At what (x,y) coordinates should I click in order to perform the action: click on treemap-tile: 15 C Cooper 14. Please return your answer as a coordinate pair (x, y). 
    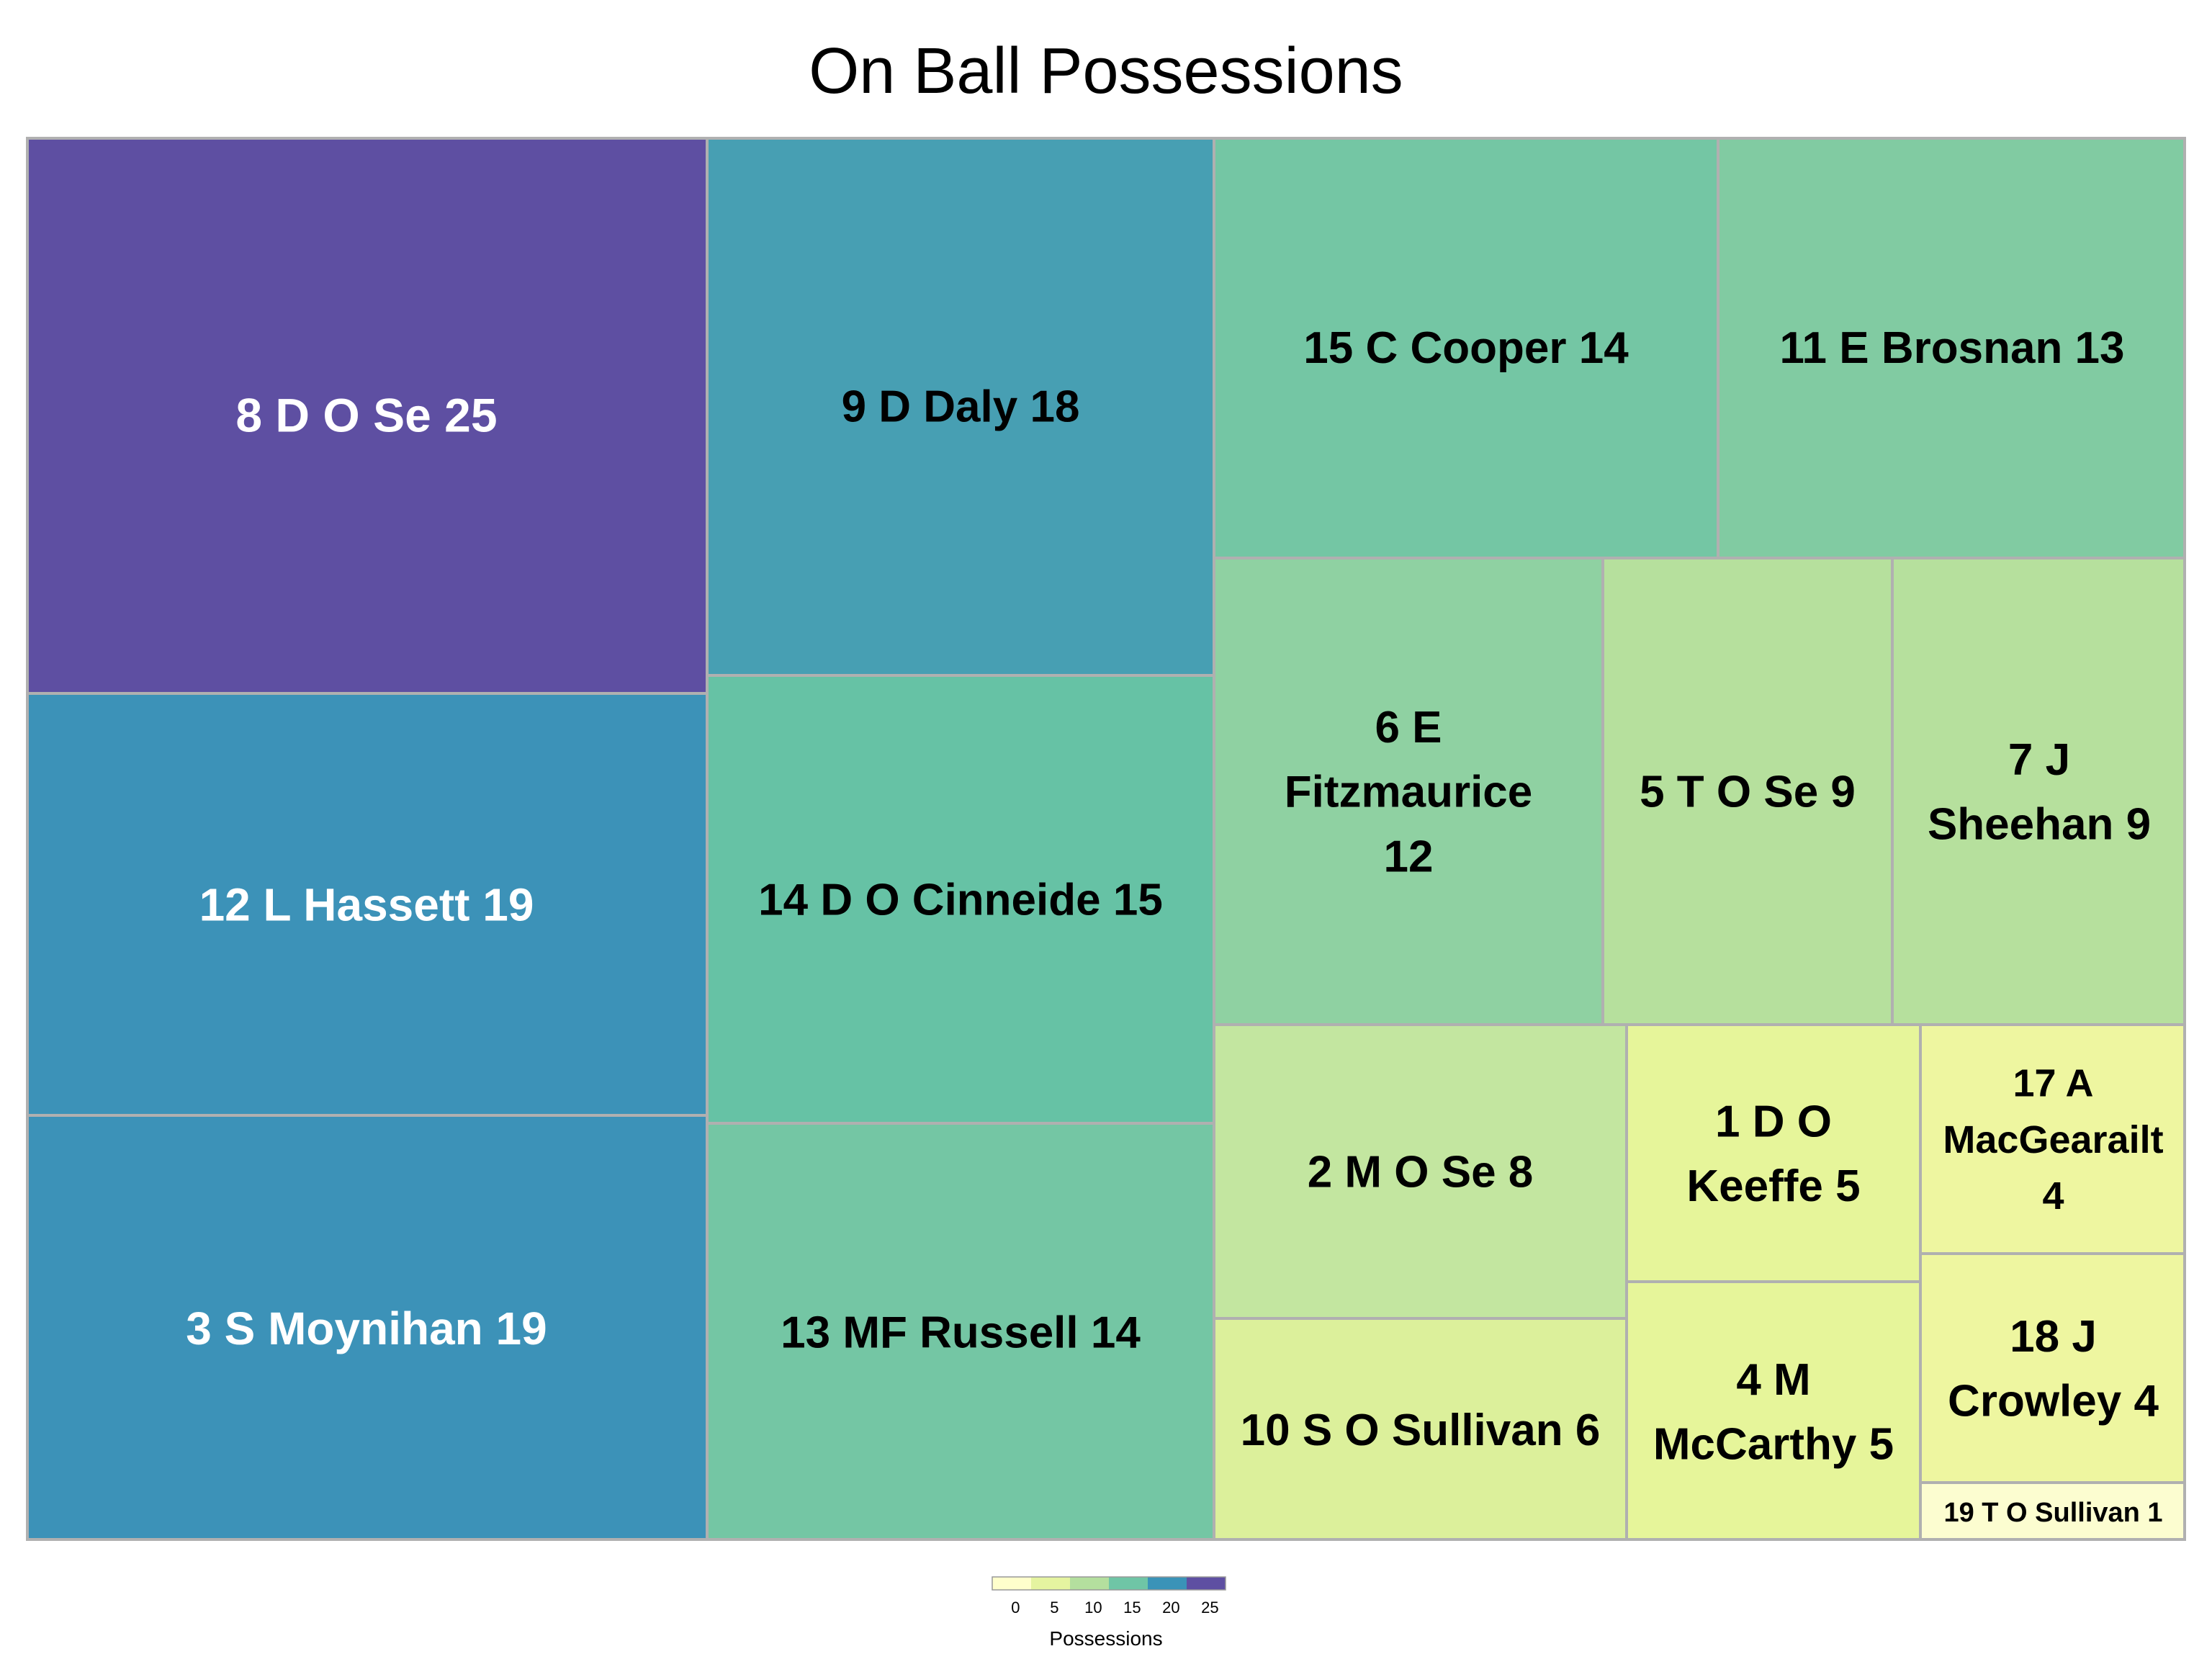
    Looking at the image, I should click on (1466, 348).